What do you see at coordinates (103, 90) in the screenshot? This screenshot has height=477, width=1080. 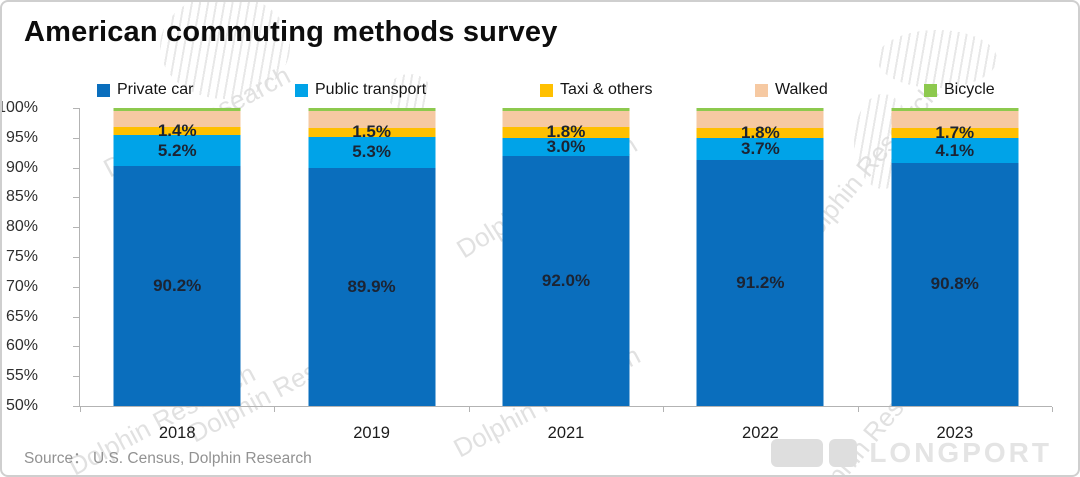 I see `legend-swatch-private-car` at bounding box center [103, 90].